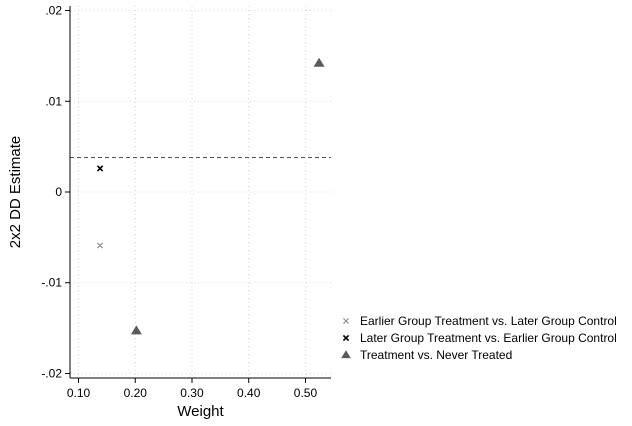 Image resolution: width=632 pixels, height=426 pixels. I want to click on x-tick-label: 0.20, so click(136, 393).